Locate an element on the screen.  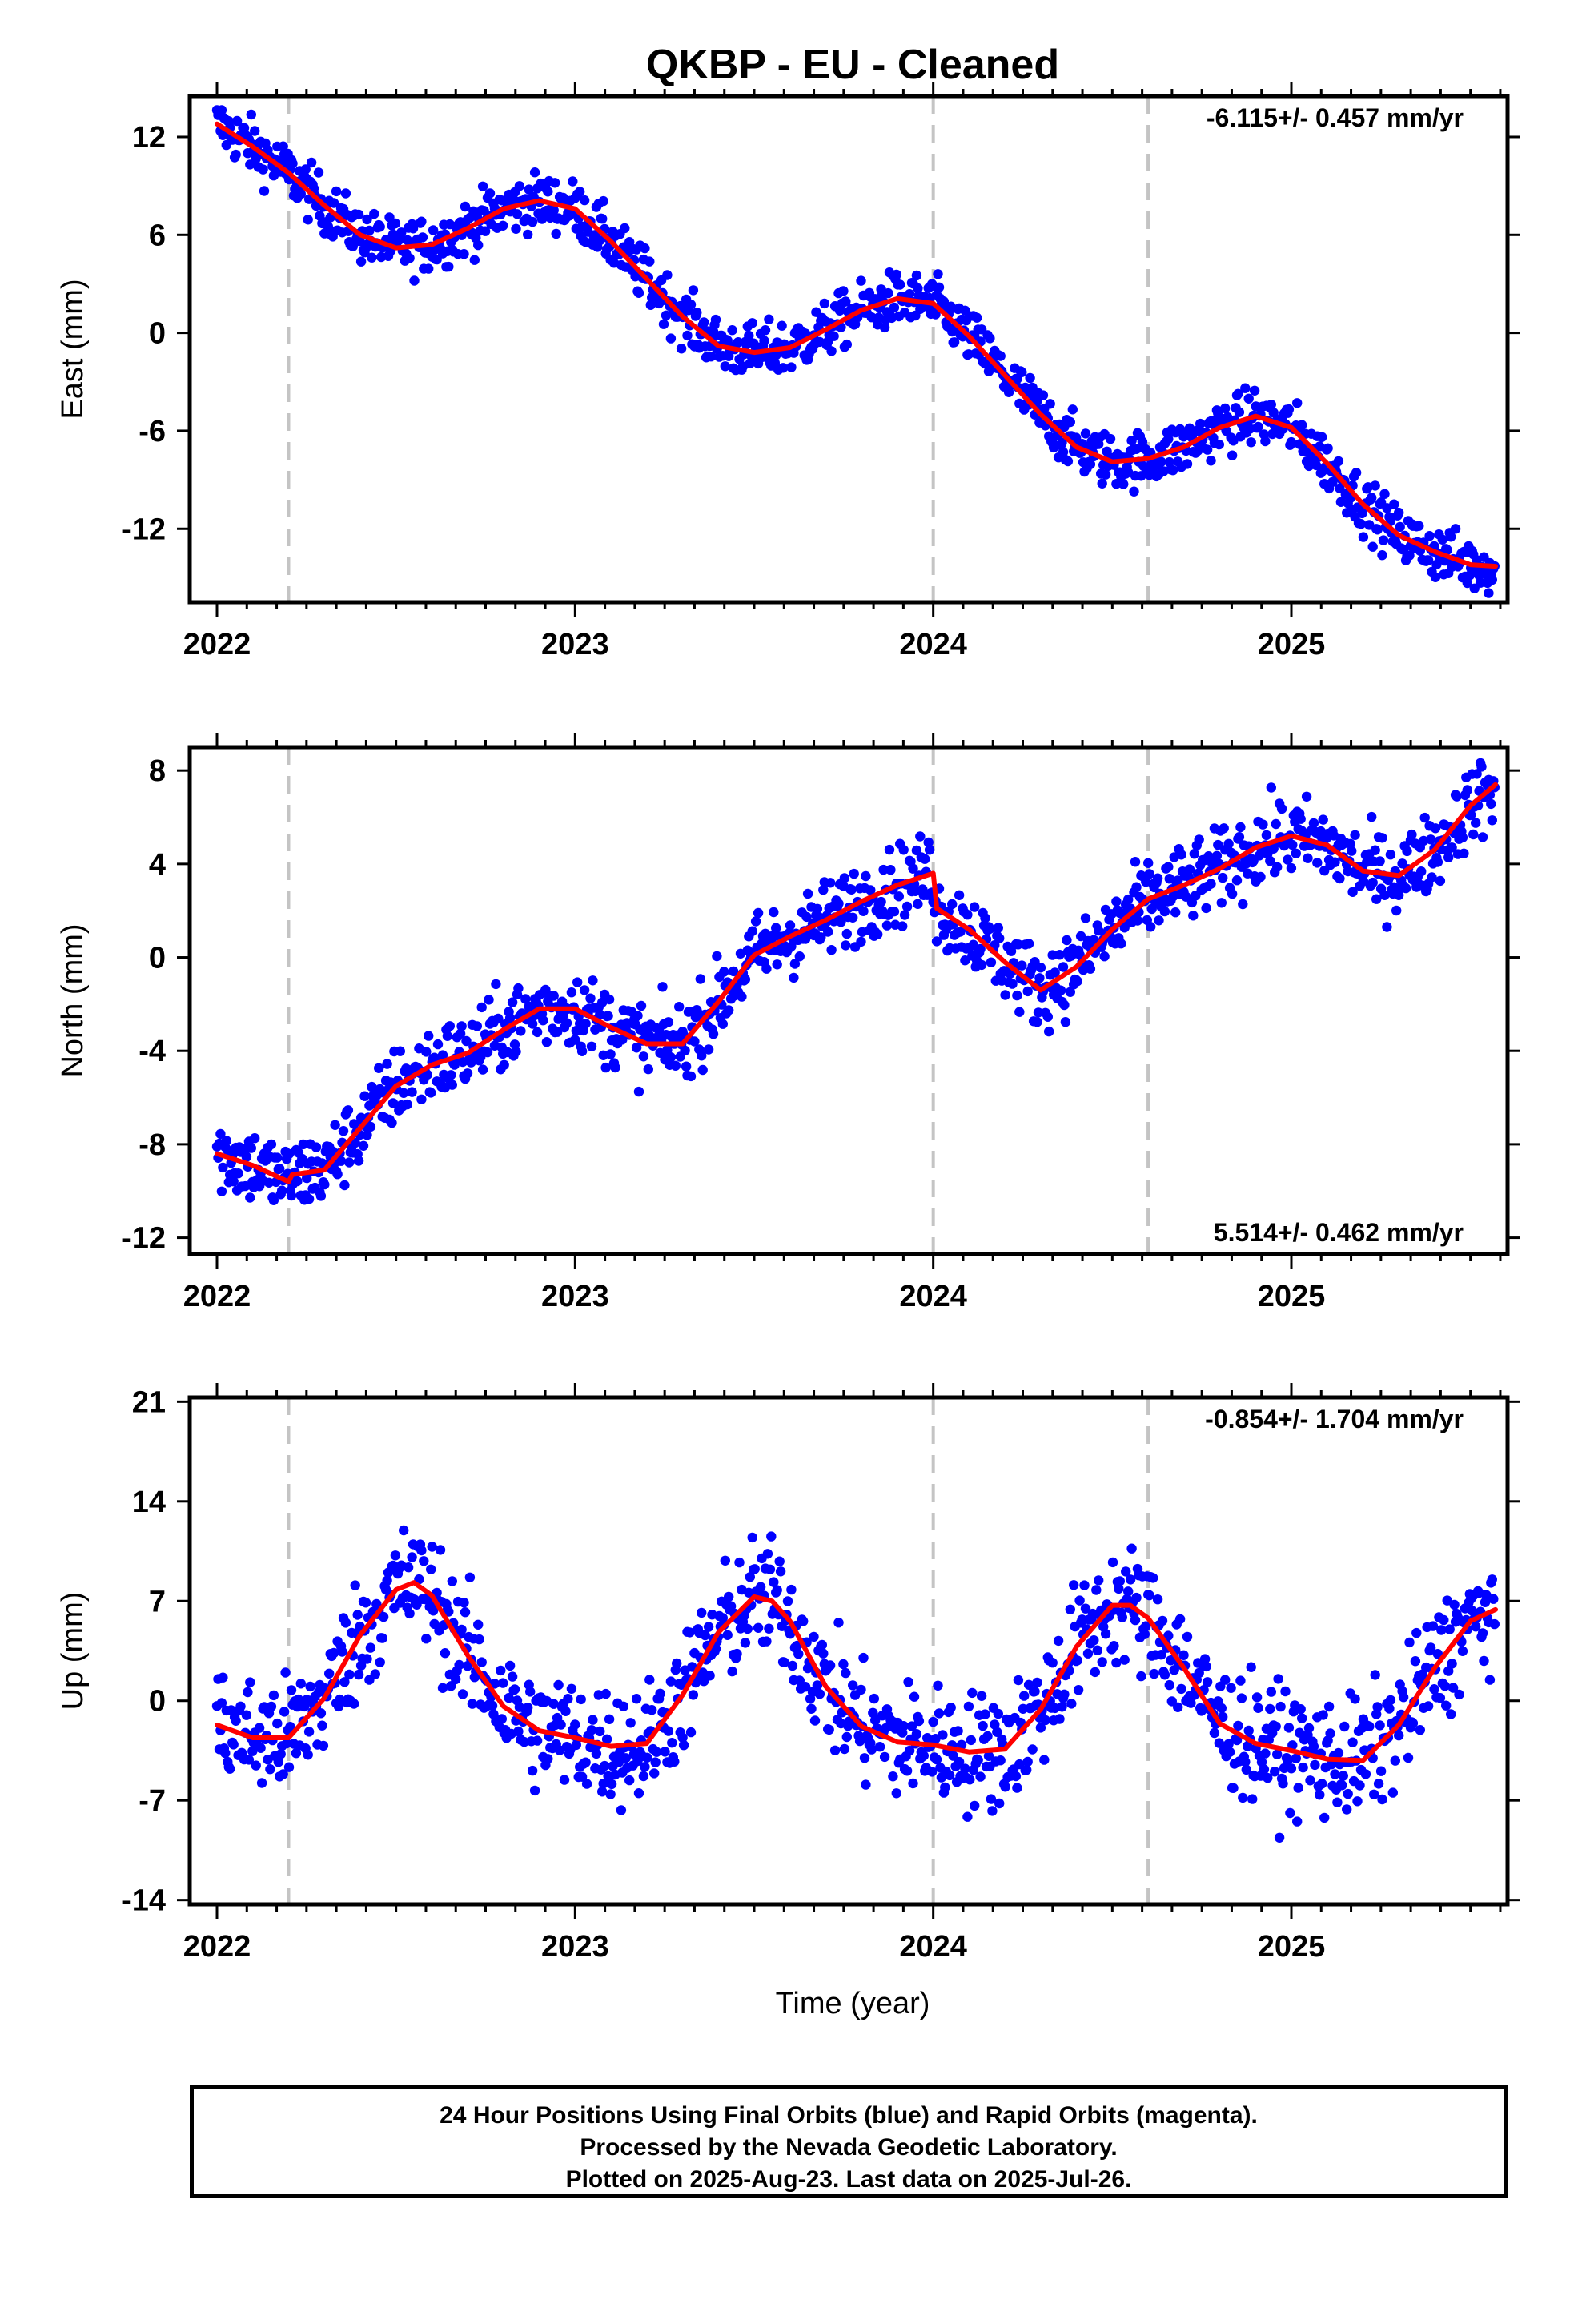
y-axis-label: Up (mm) is located at coordinates (73, 1651).